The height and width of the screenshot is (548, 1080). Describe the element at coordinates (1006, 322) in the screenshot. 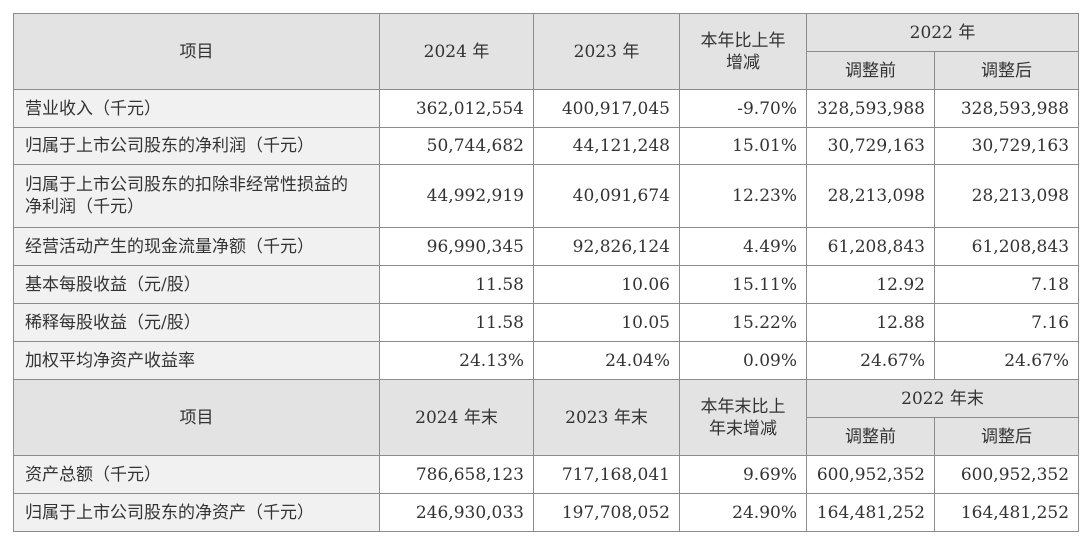

I see `value-after: 7.16` at that location.